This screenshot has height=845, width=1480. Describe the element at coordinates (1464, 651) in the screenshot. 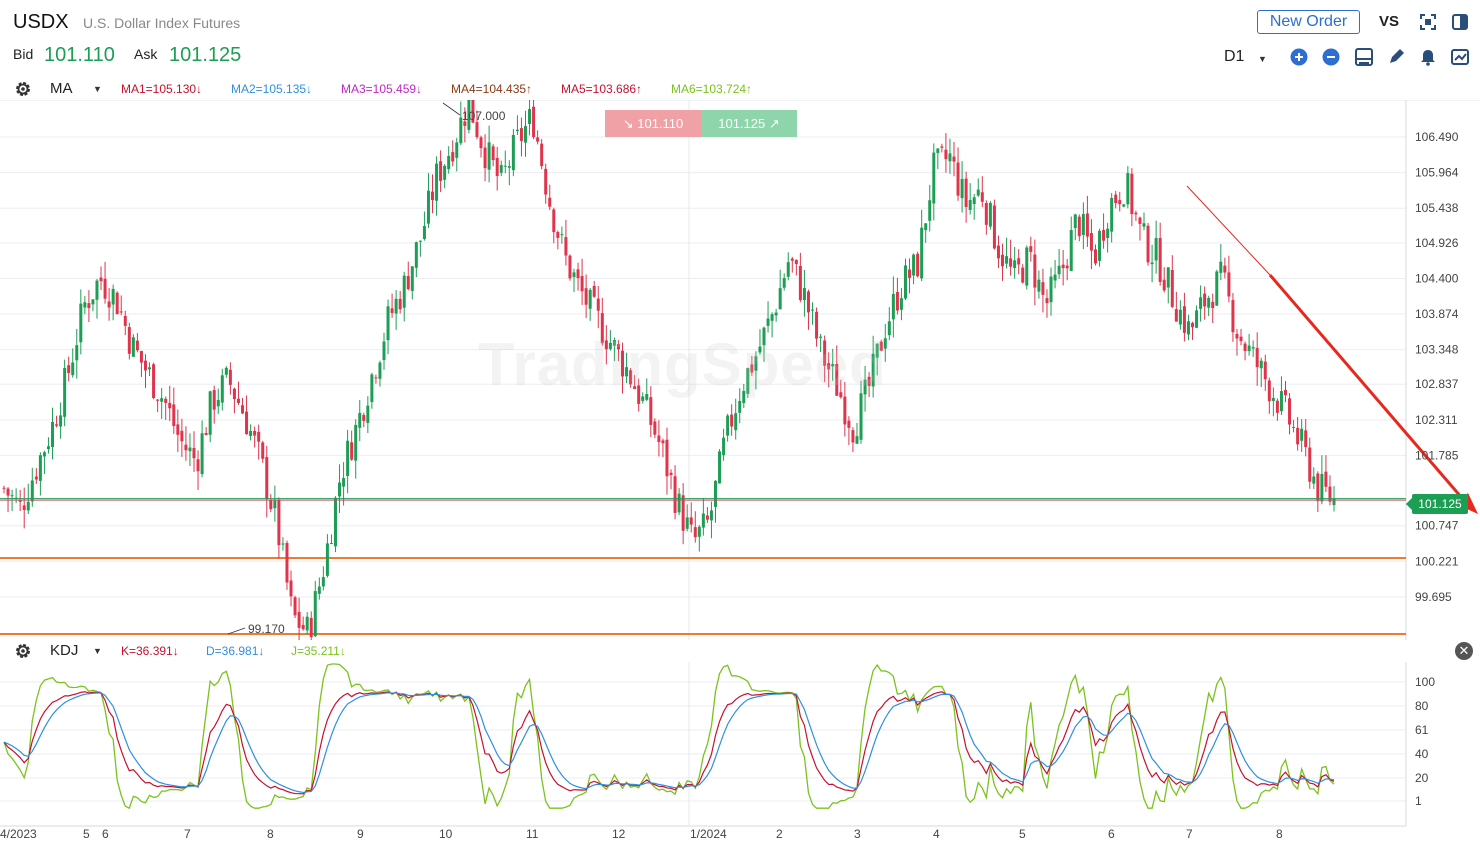

I see `close-icon: ✕` at that location.